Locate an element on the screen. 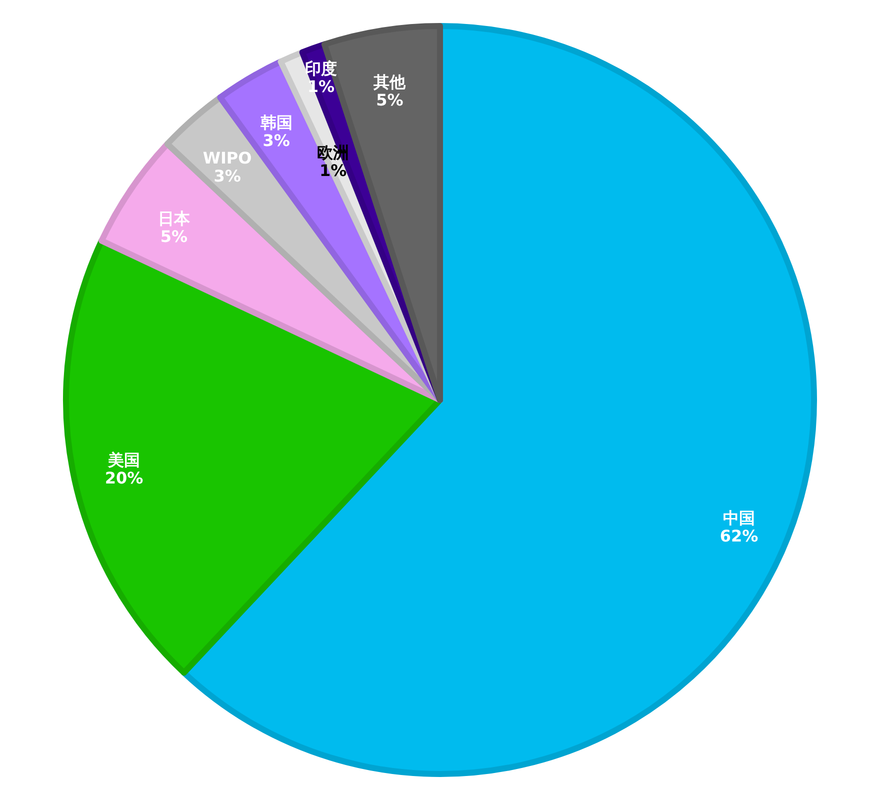 This screenshot has width=880, height=800. slice-label: 韩国 is located at coordinates (275, 122).